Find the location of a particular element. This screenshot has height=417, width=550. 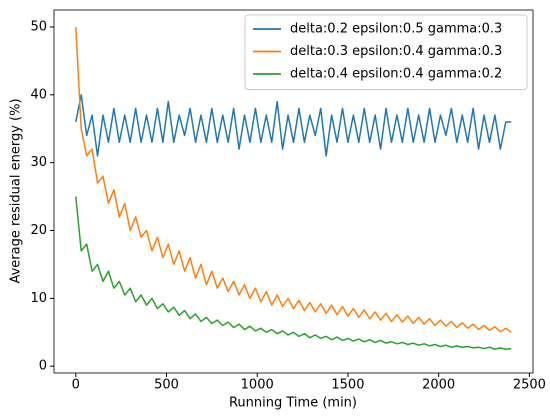

x-tick-label: 500 is located at coordinates (166, 385).